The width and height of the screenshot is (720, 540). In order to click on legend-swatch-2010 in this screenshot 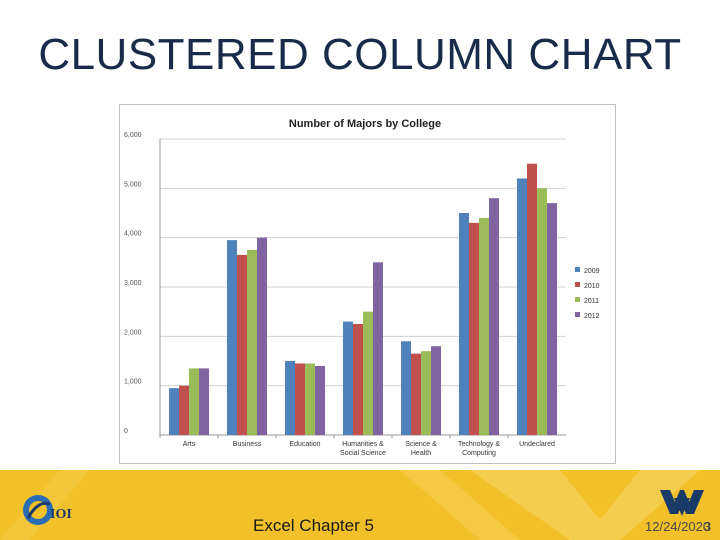, I will do `click(577, 284)`.